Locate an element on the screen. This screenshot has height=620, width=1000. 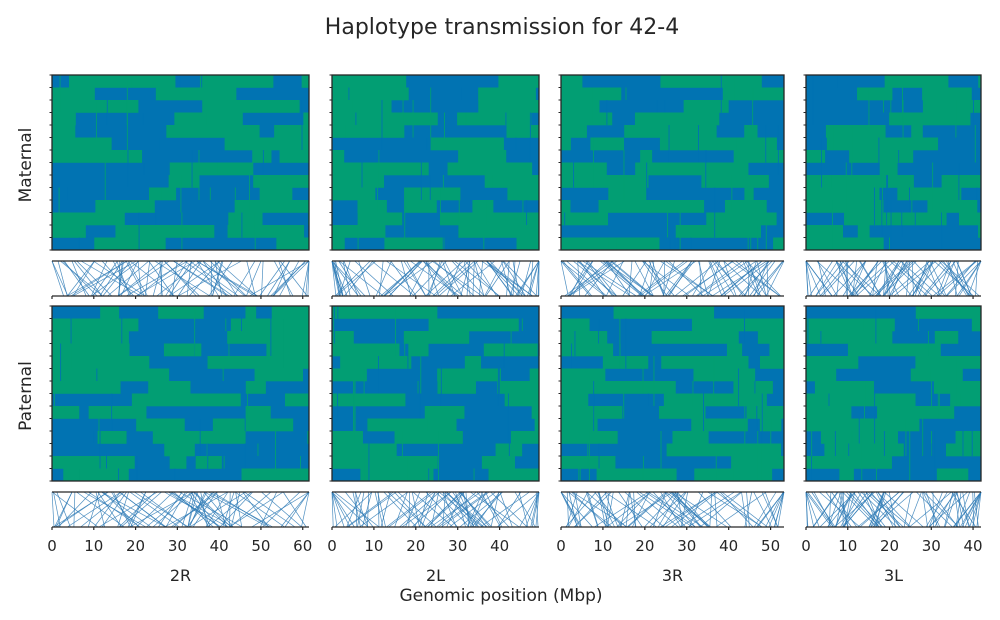
x-tick-label: 0 is located at coordinates (561, 546).